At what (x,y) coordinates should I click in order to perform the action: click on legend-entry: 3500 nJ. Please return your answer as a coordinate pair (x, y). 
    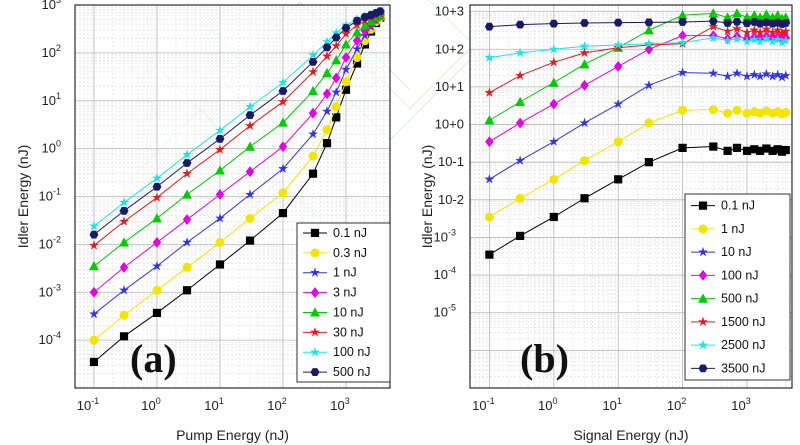
    Looking at the image, I should click on (743, 368).